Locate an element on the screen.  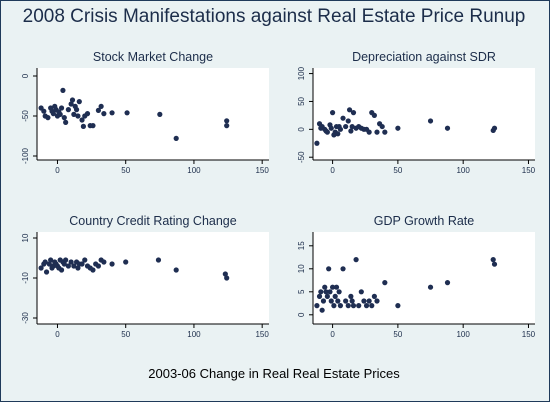
y-tick-label: 50 is located at coordinates (301, 100).